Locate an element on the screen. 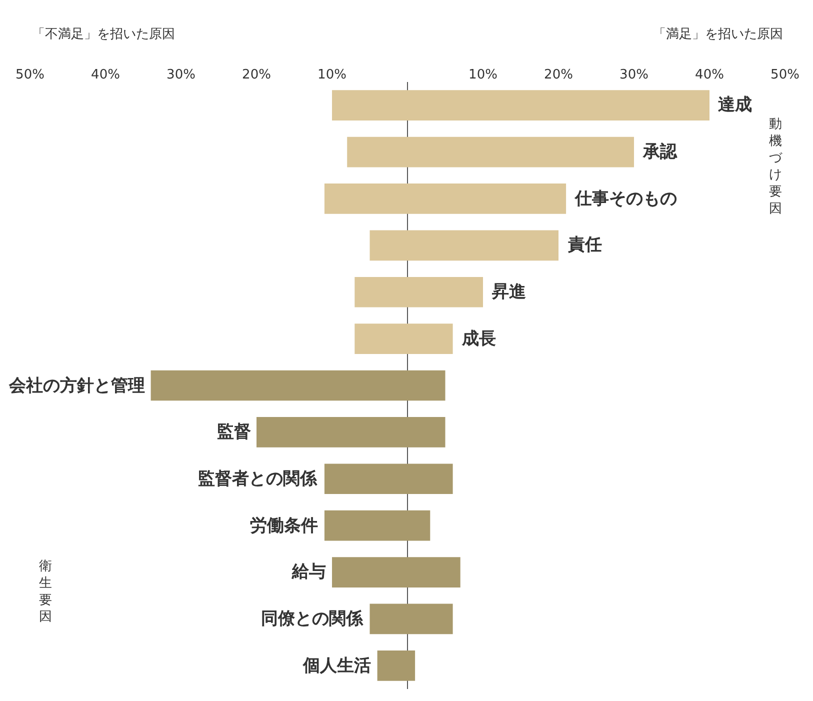  y-tick-label: 労働条件 is located at coordinates (284, 526).